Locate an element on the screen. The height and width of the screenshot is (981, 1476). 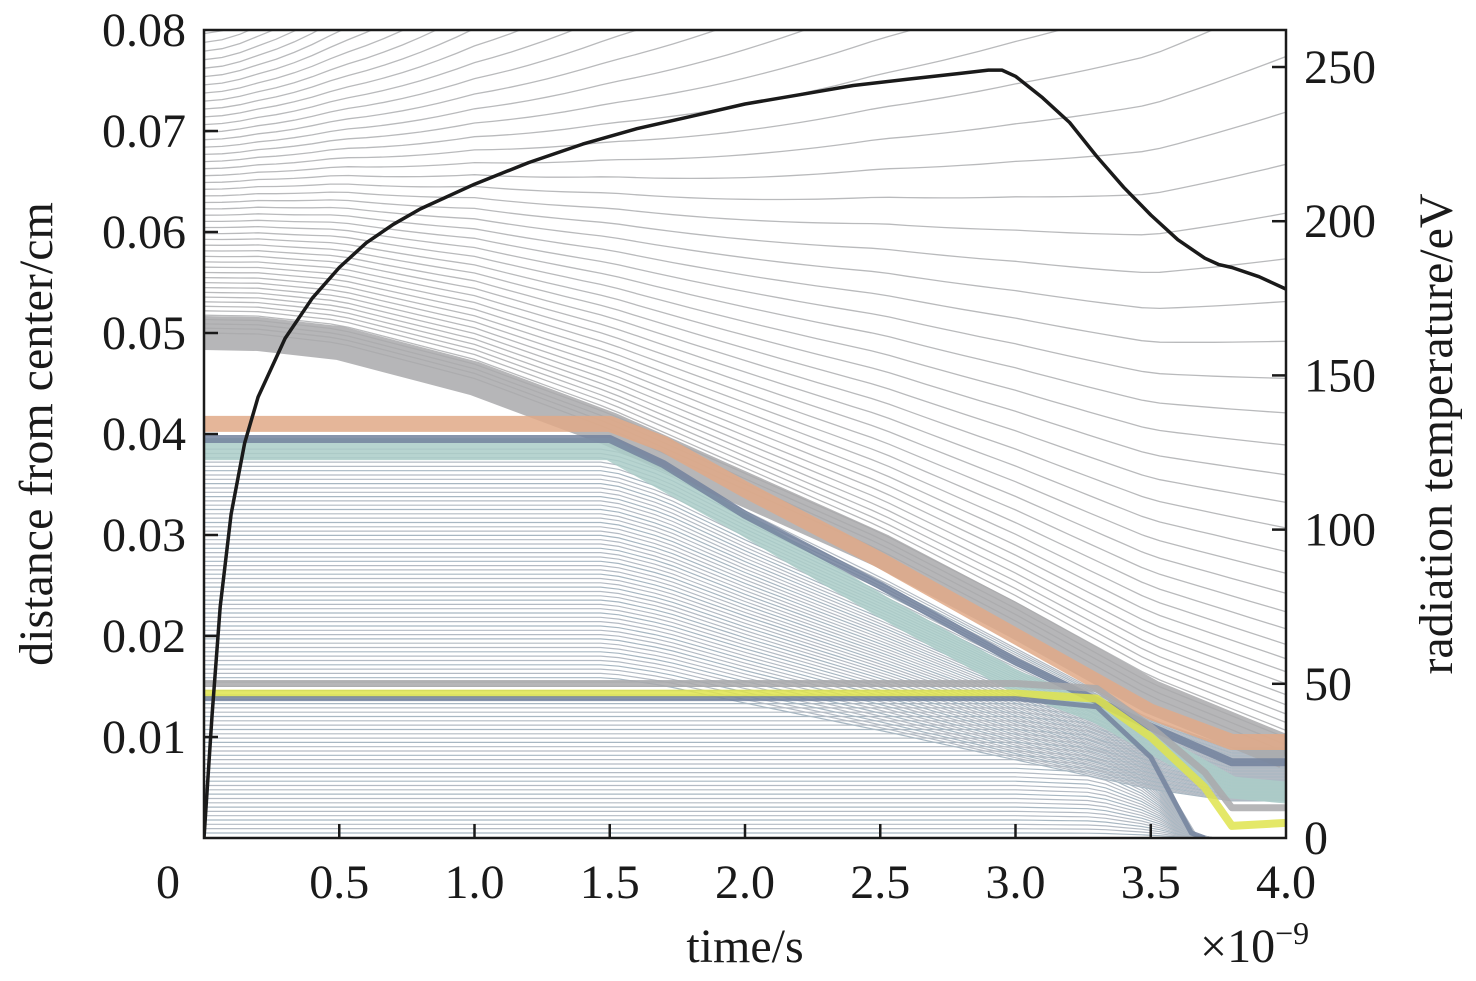
x-tick-label: 1.5 is located at coordinates (610, 882).